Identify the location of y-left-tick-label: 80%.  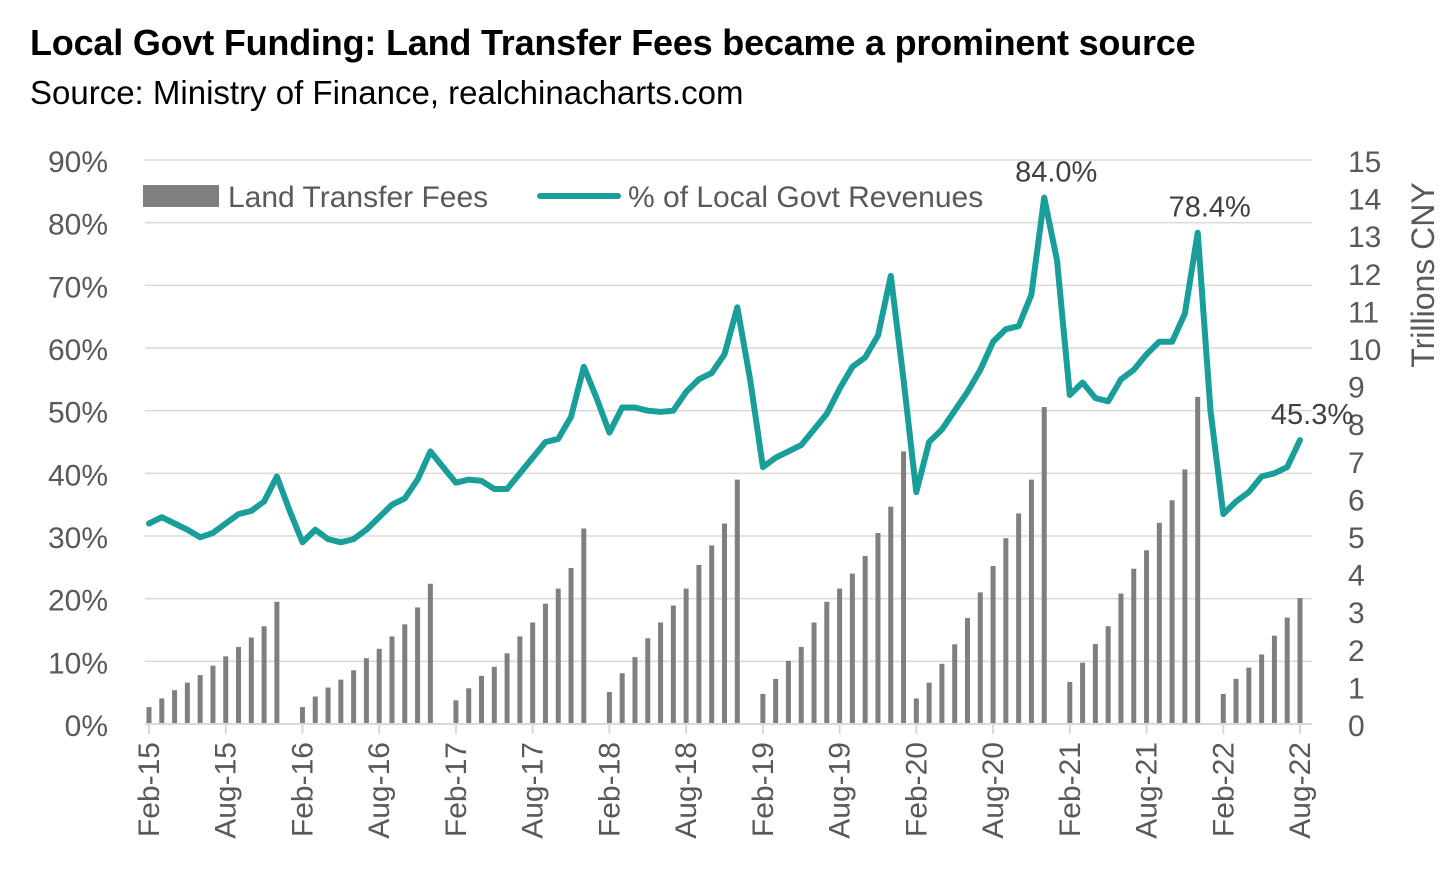
(78, 225).